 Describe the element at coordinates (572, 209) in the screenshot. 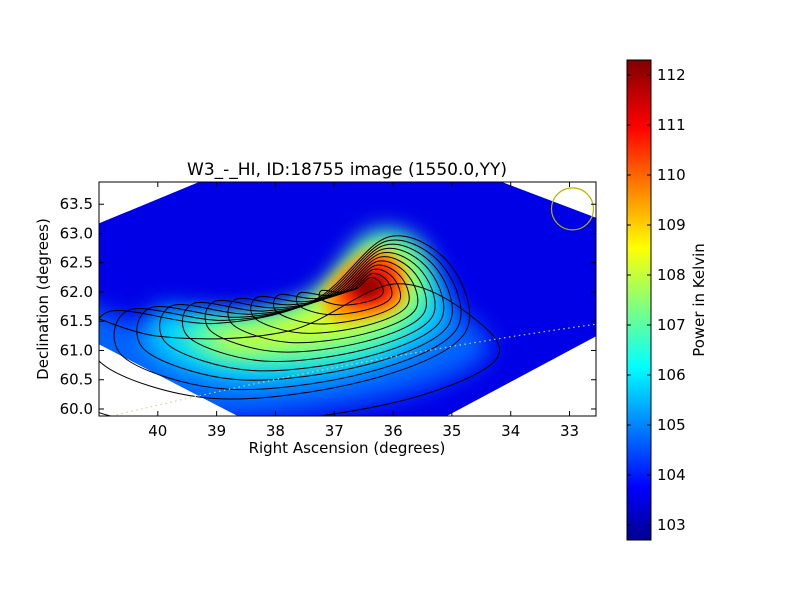

I see `beam-circle` at that location.